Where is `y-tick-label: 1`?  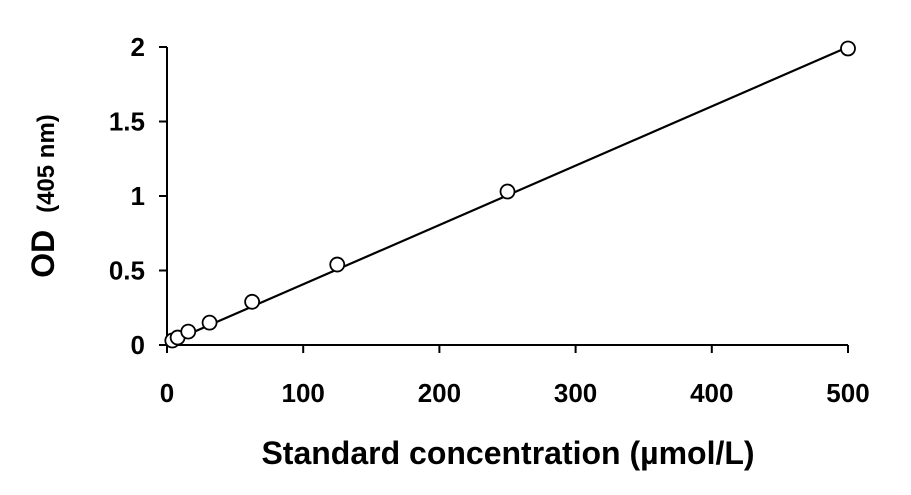
y-tick-label: 1 is located at coordinates (138, 196).